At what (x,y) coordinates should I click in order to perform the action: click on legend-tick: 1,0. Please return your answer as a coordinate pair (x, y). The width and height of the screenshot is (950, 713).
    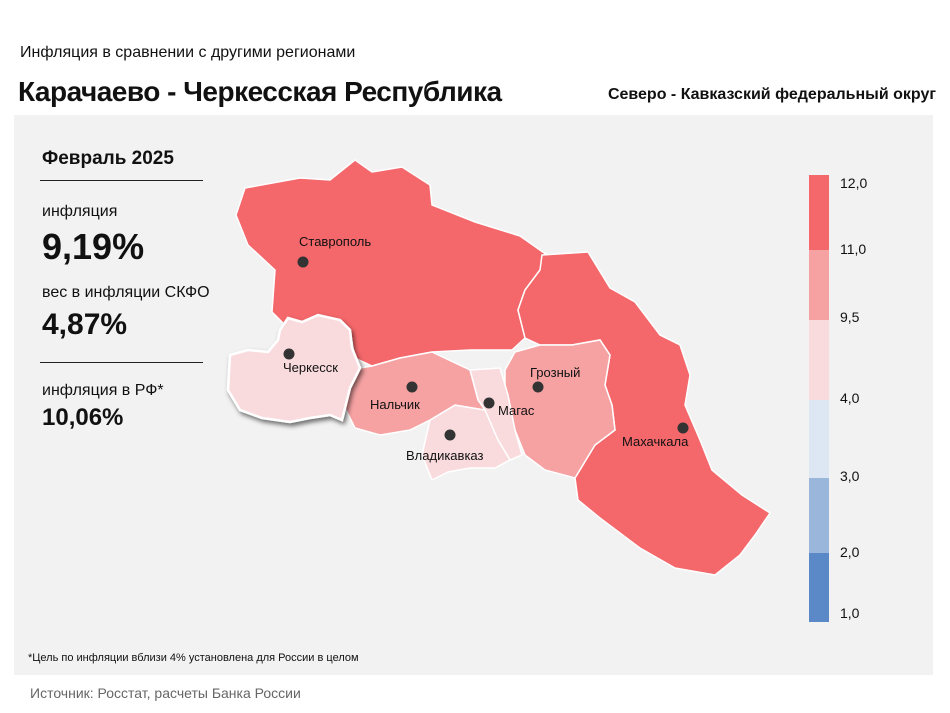
    Looking at the image, I should click on (850, 613).